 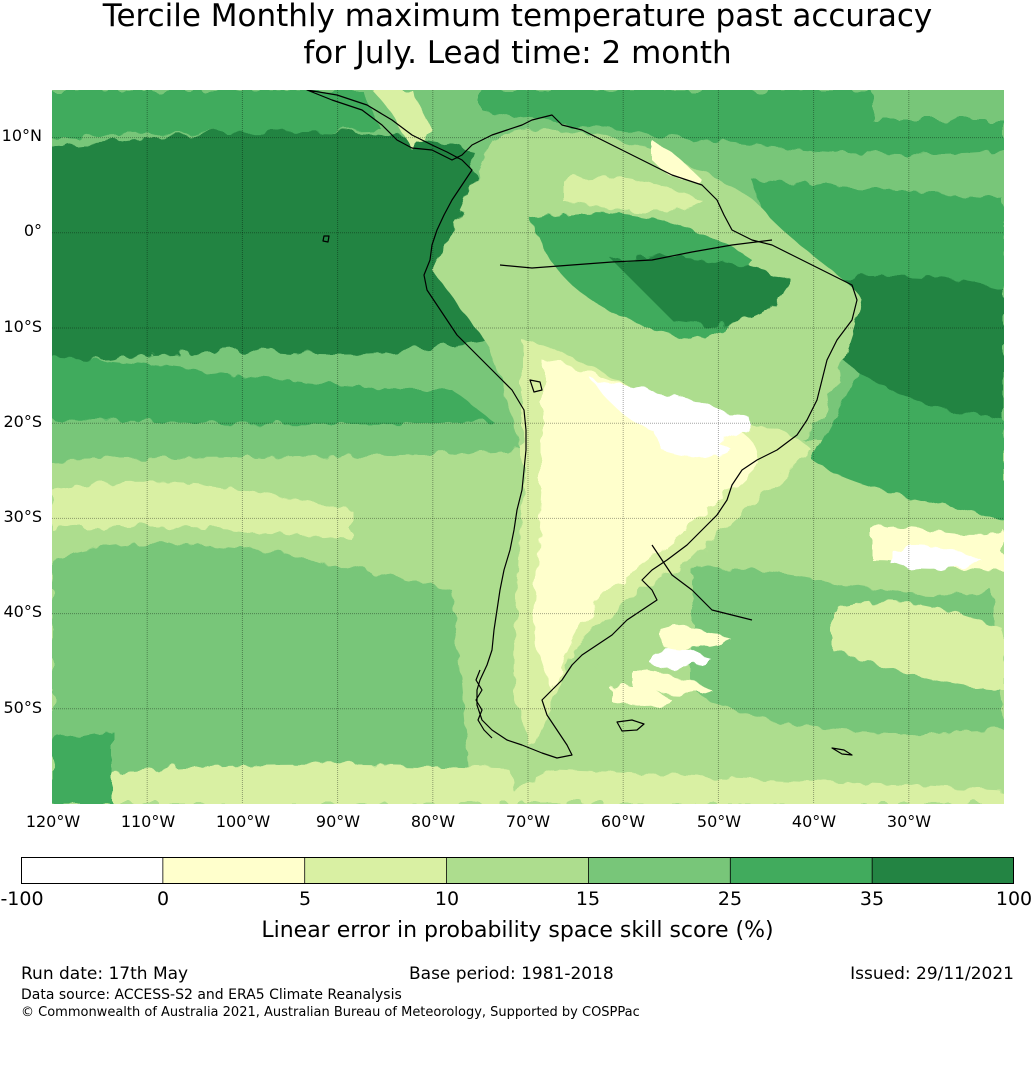 What do you see at coordinates (1014, 899) in the screenshot?
I see `colorbar-tick-100: 100` at bounding box center [1014, 899].